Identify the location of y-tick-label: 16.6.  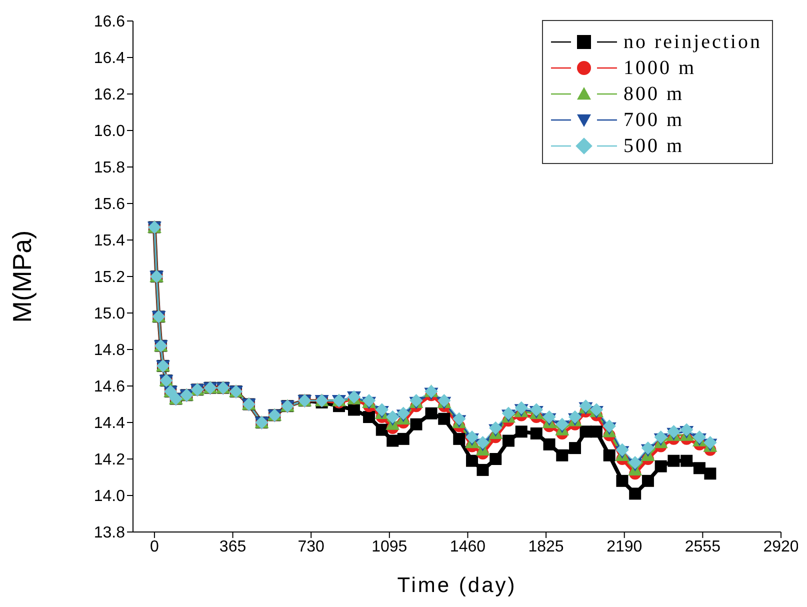
(110, 22).